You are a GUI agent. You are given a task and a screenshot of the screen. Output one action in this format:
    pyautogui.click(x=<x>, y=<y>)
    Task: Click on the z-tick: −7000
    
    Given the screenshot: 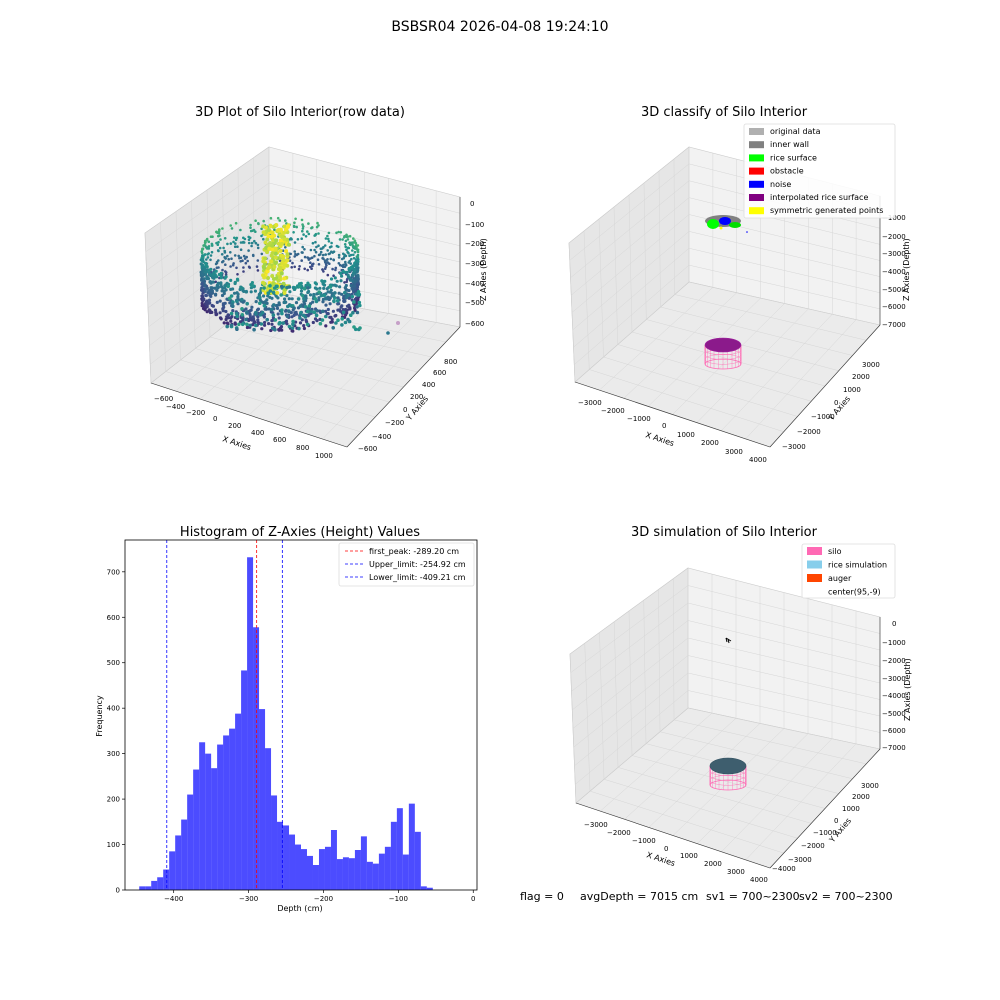 What is the action you would take?
    pyautogui.click(x=894, y=748)
    